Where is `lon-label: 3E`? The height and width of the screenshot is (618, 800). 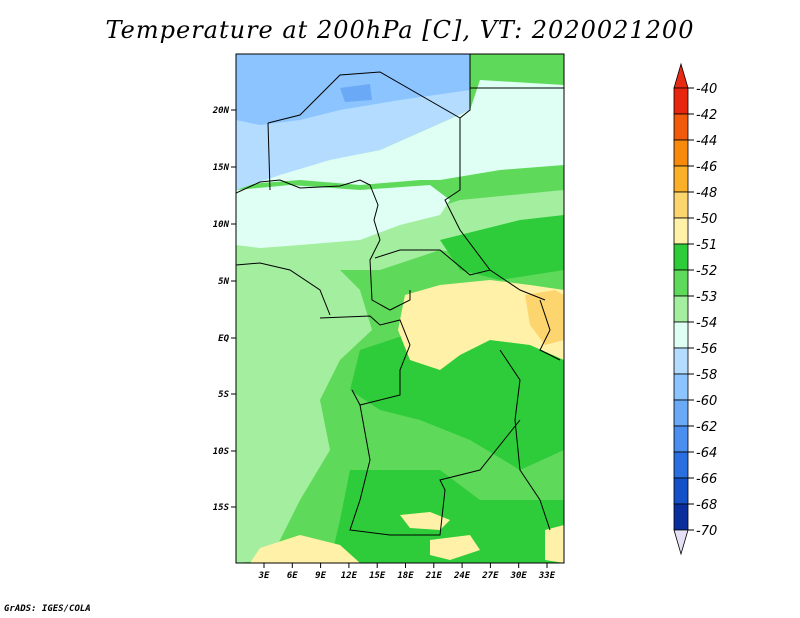
lon-label: 3E is located at coordinates (264, 576).